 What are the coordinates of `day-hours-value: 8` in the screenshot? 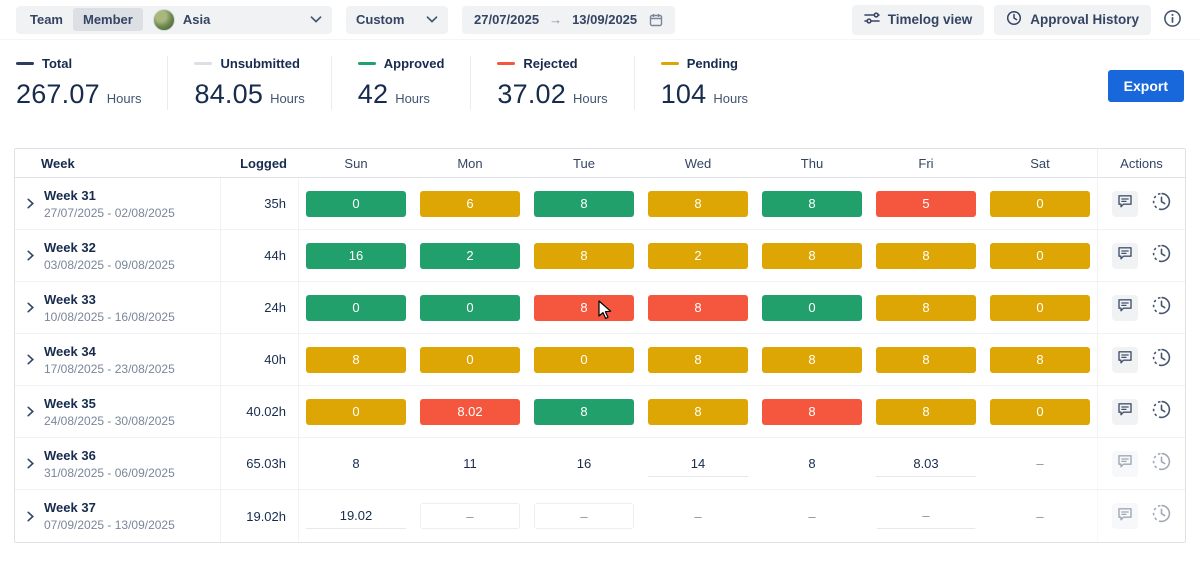 It's located at (812, 463).